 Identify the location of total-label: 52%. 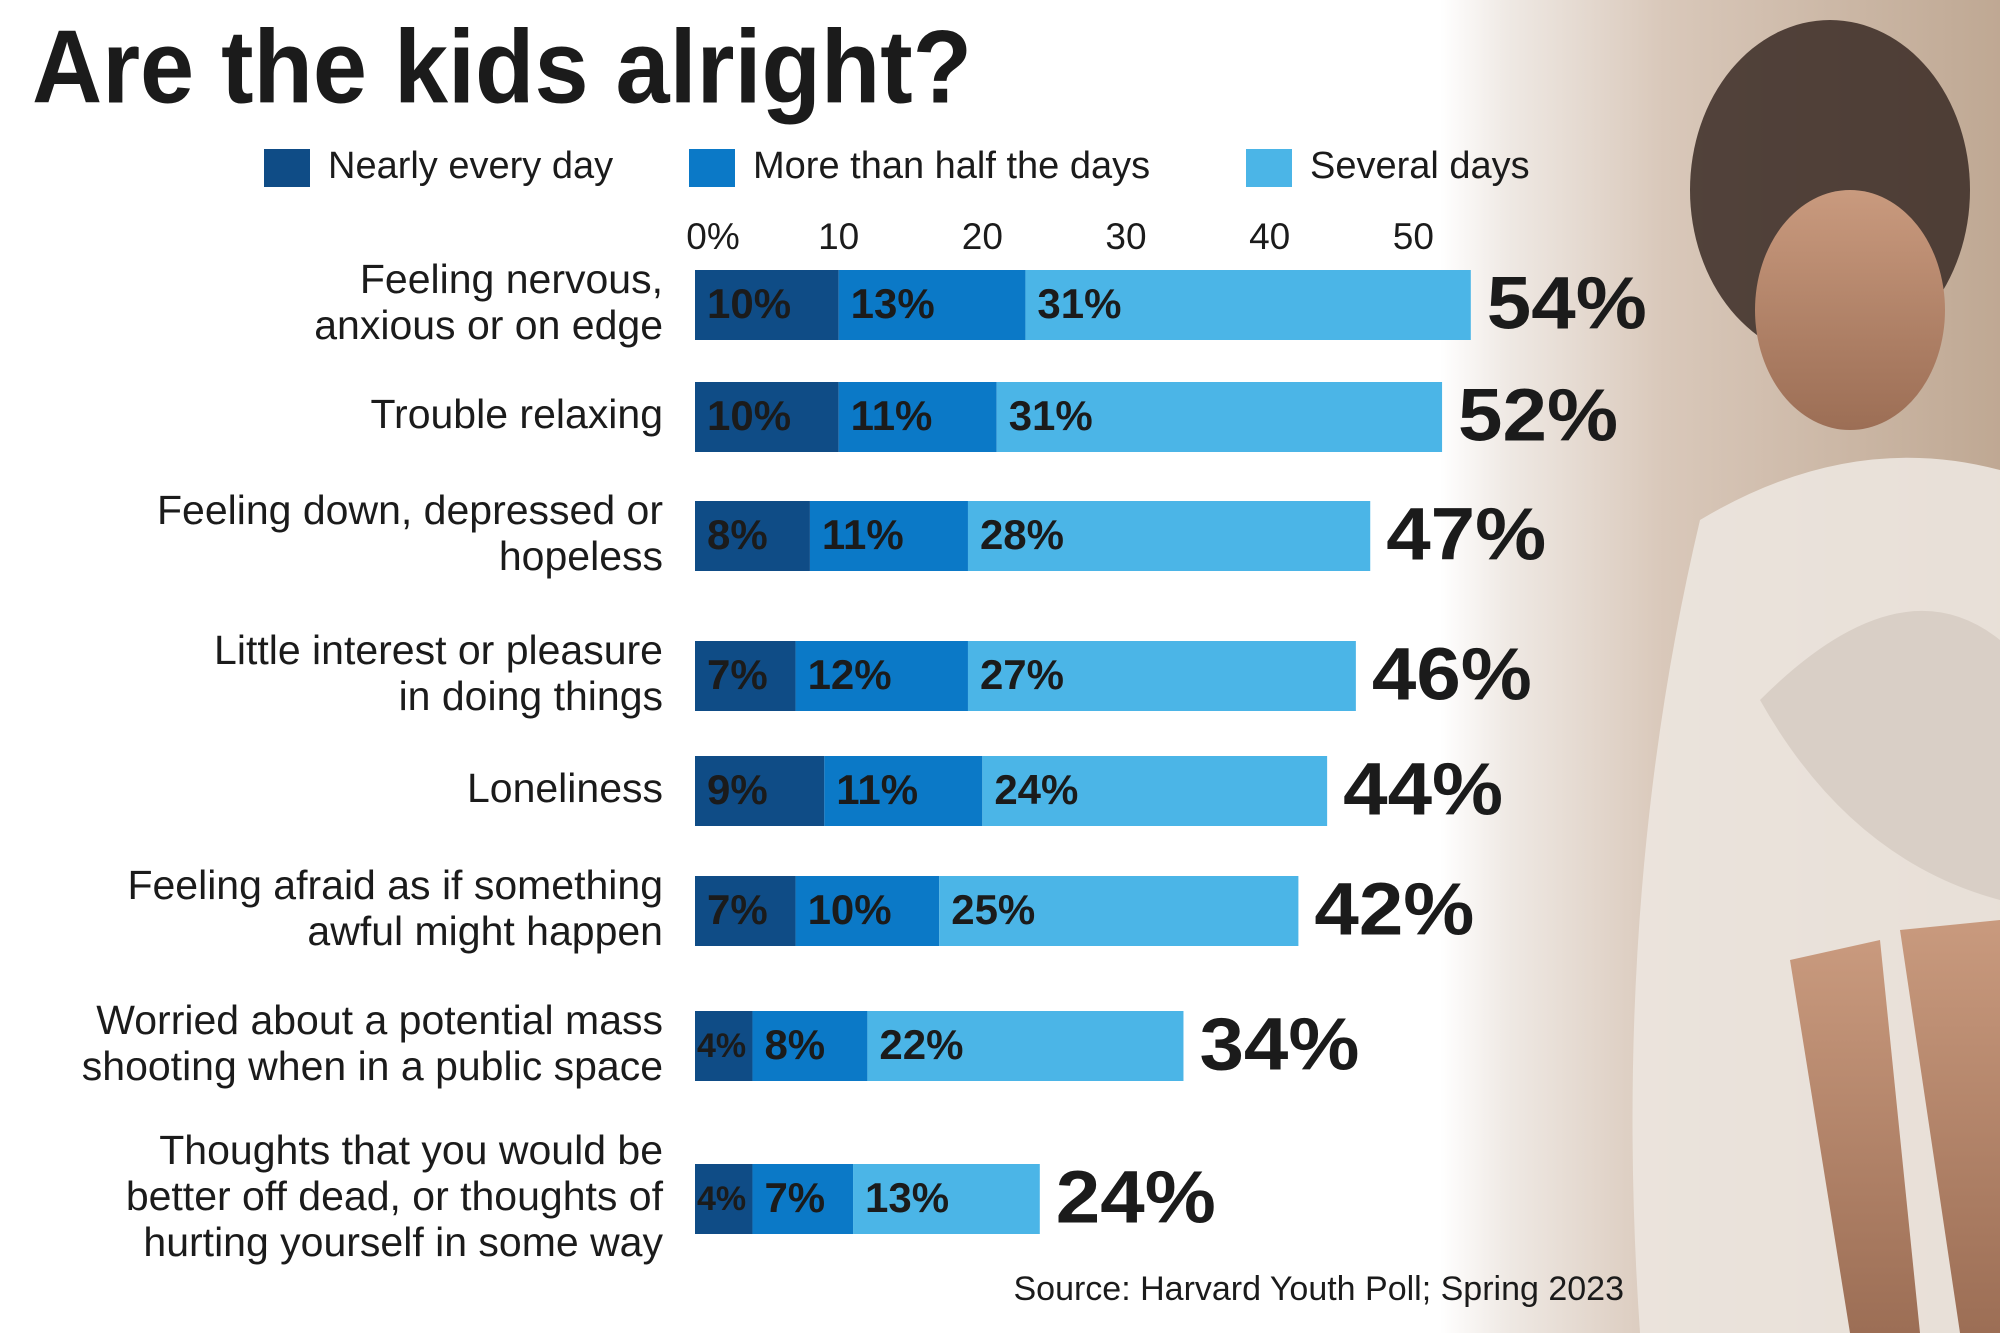
(1538, 415).